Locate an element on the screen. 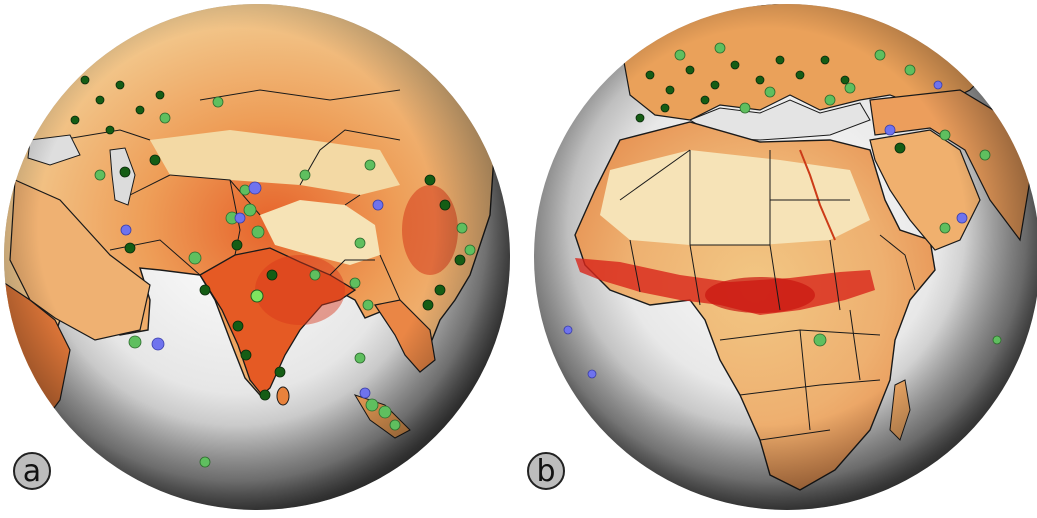 This screenshot has height=518, width=1037. panel-label-a: a is located at coordinates (32, 471).